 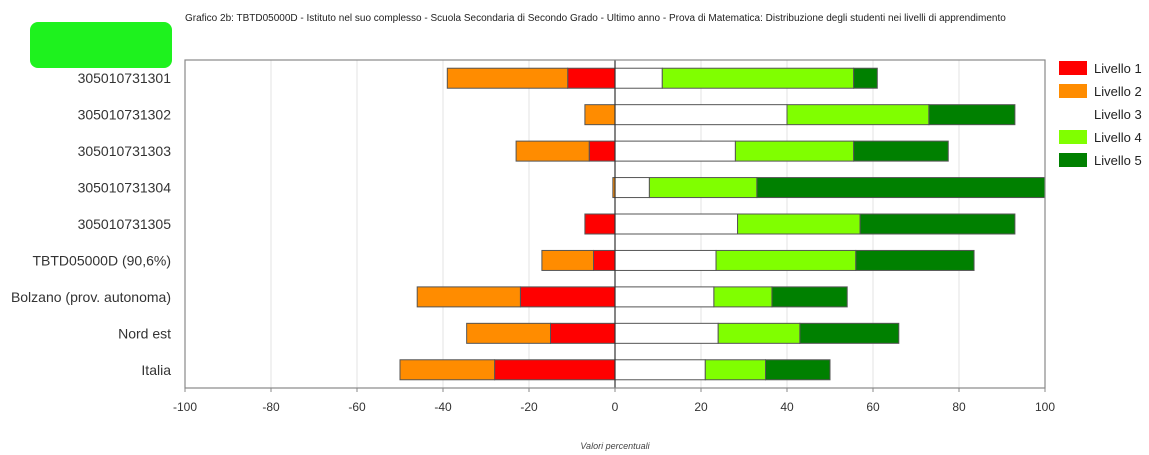 I want to click on x-tick-label: -80, so click(x=271, y=407).